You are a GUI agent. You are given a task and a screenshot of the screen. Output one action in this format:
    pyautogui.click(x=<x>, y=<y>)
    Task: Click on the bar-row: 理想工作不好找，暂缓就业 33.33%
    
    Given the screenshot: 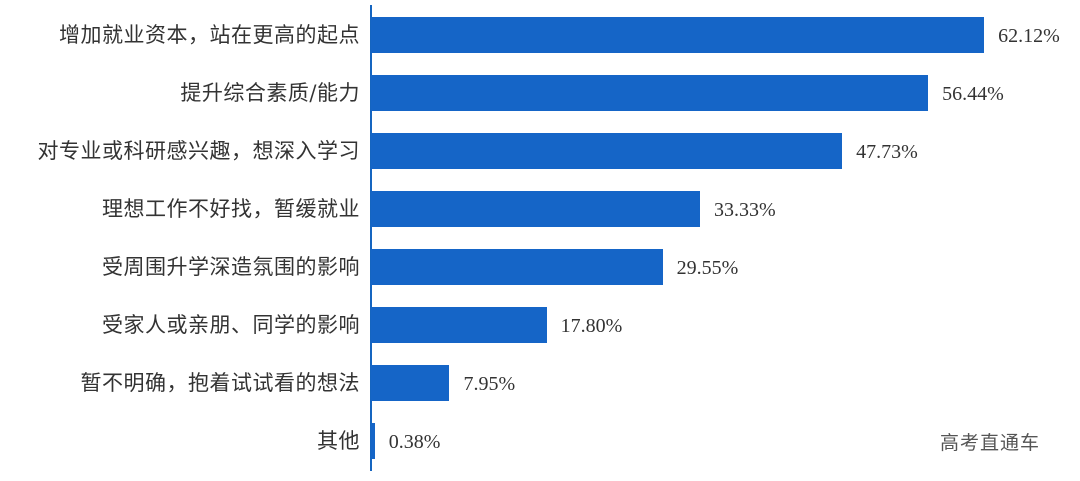 What is the action you would take?
    pyautogui.click(x=540, y=209)
    